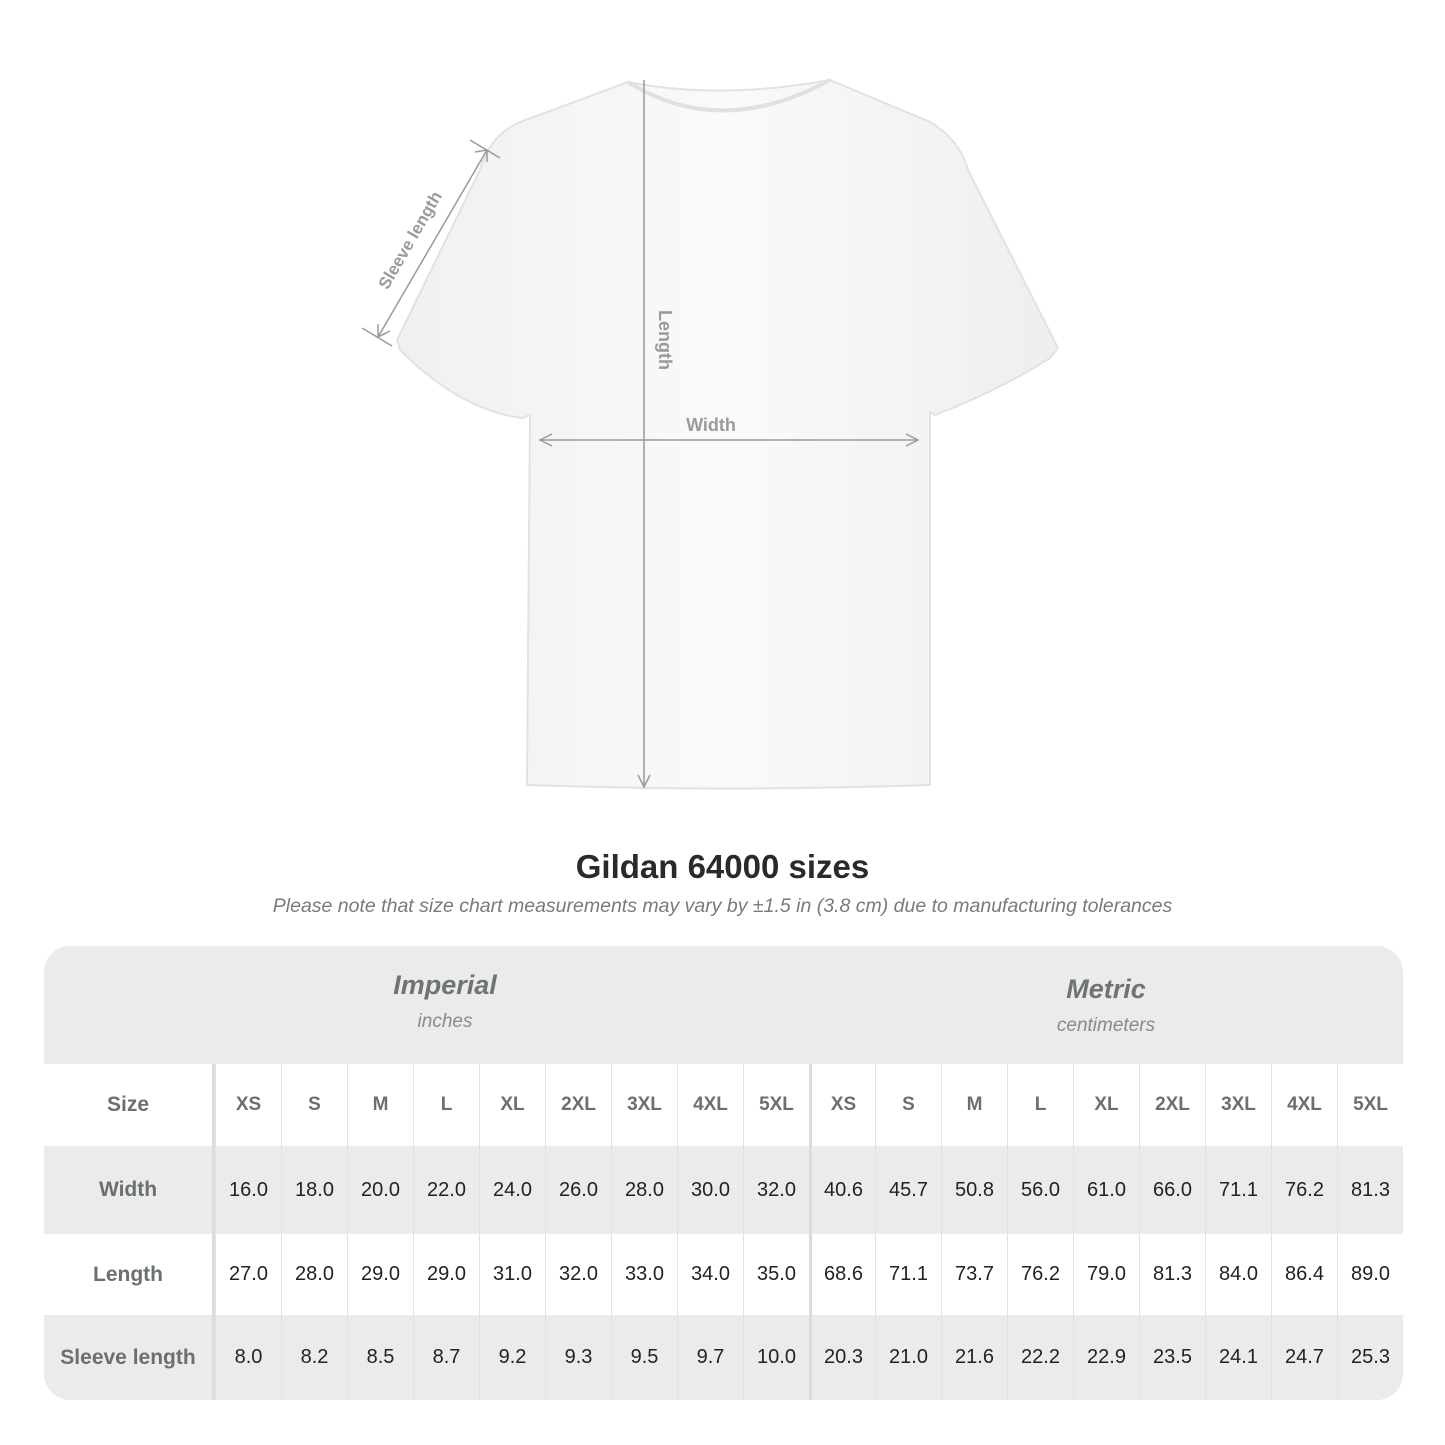 The height and width of the screenshot is (1445, 1445). What do you see at coordinates (644, 1274) in the screenshot?
I see `imperial-value-cell: 33.0` at bounding box center [644, 1274].